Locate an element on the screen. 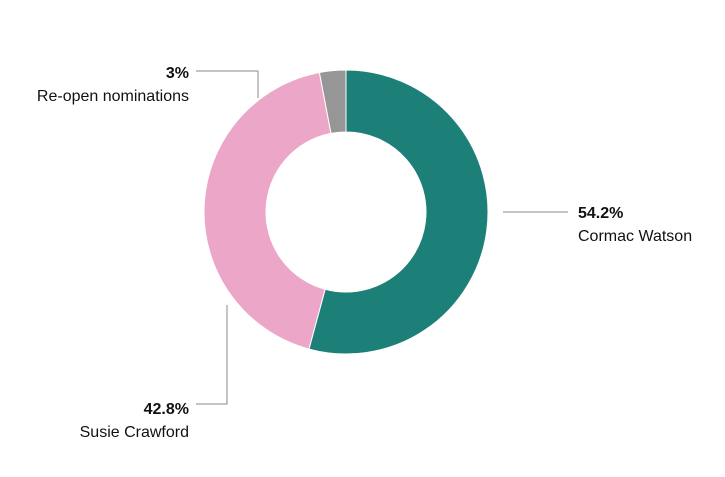 The height and width of the screenshot is (477, 725). leader-line-re-open-nominations is located at coordinates (227, 84).